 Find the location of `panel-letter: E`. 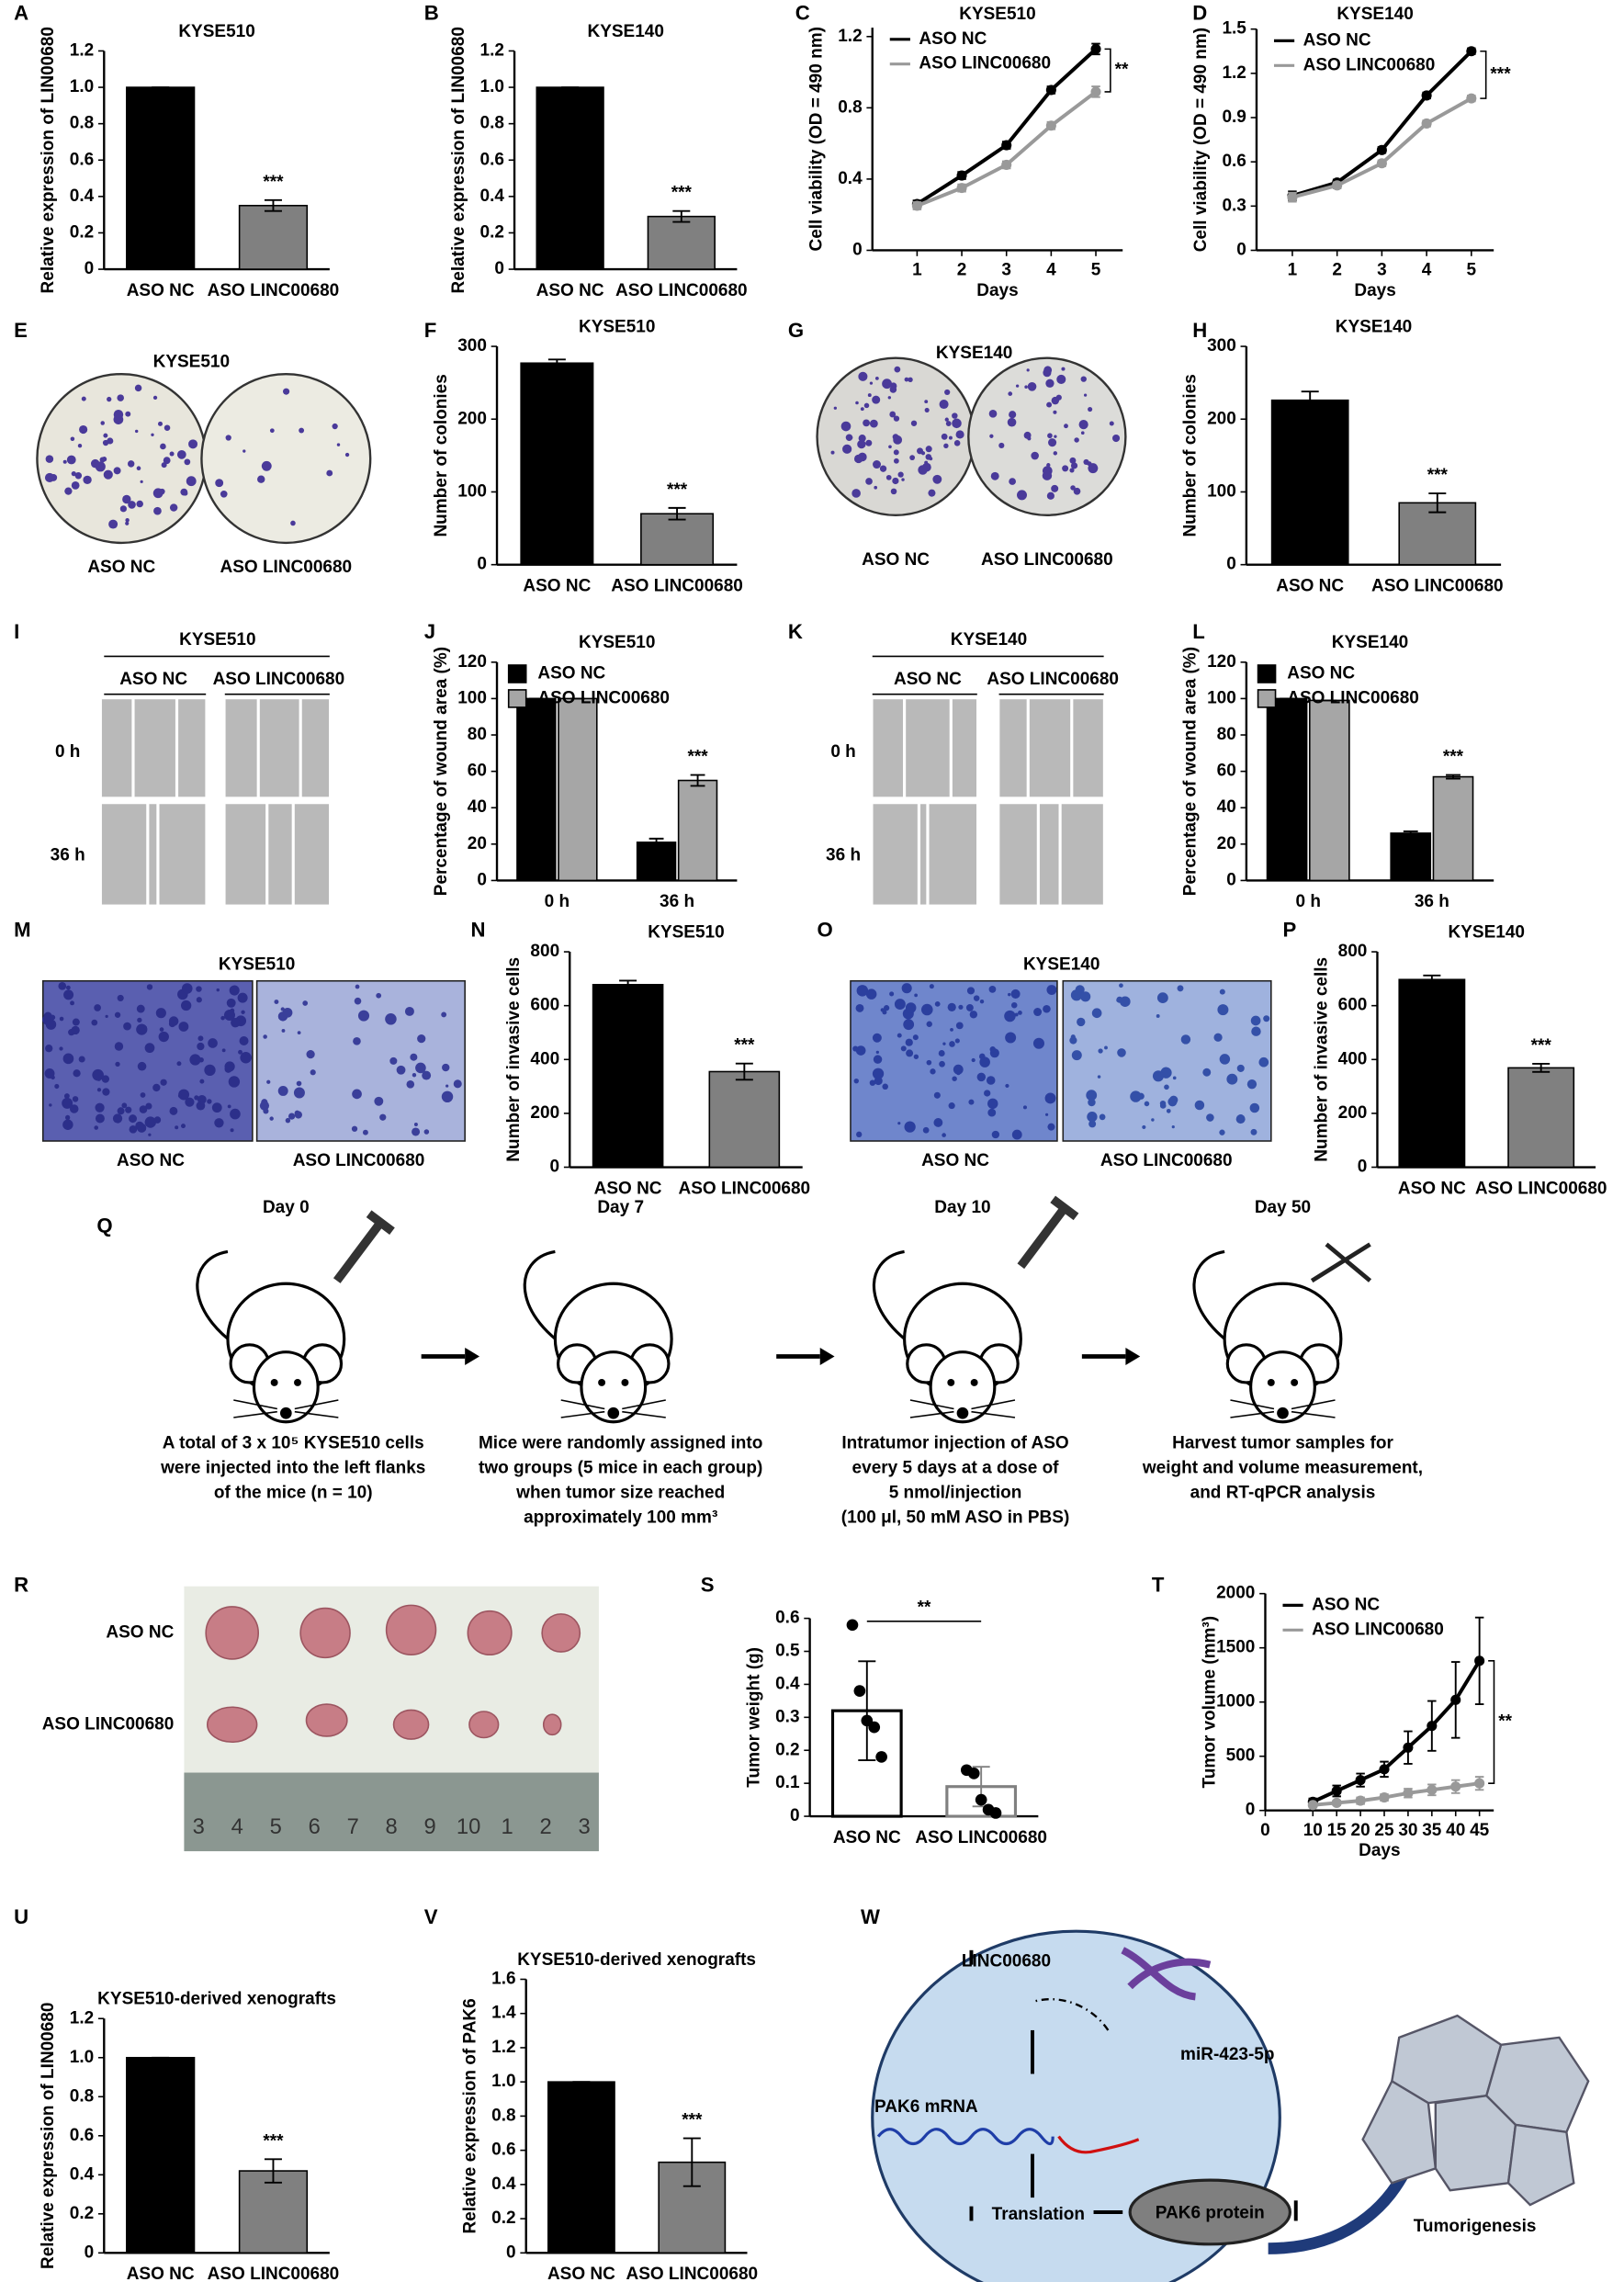

panel-letter: E is located at coordinates (21, 330).